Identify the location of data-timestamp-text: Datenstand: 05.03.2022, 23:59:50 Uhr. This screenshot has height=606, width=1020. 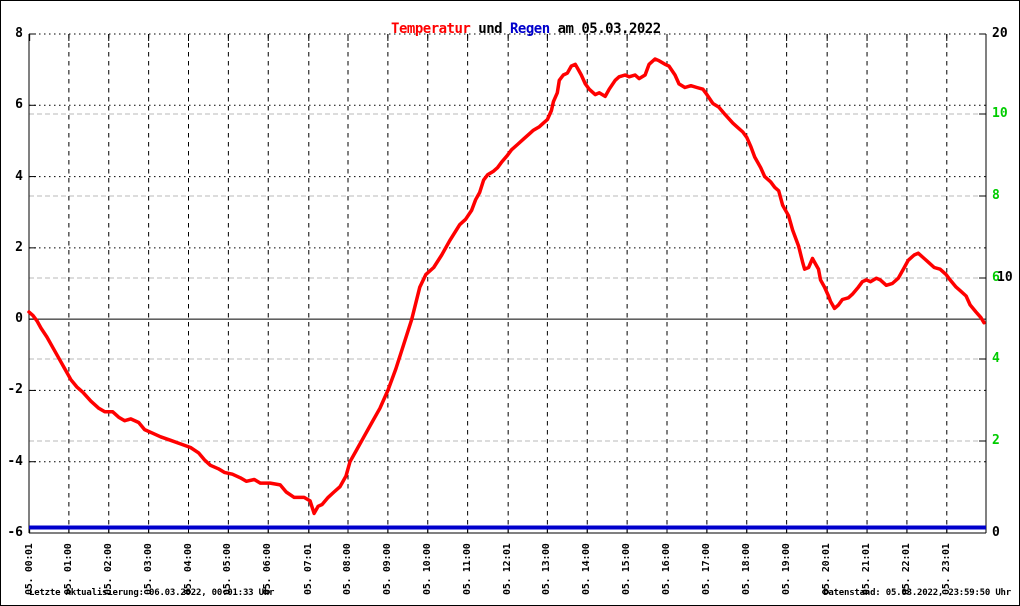
(917, 593).